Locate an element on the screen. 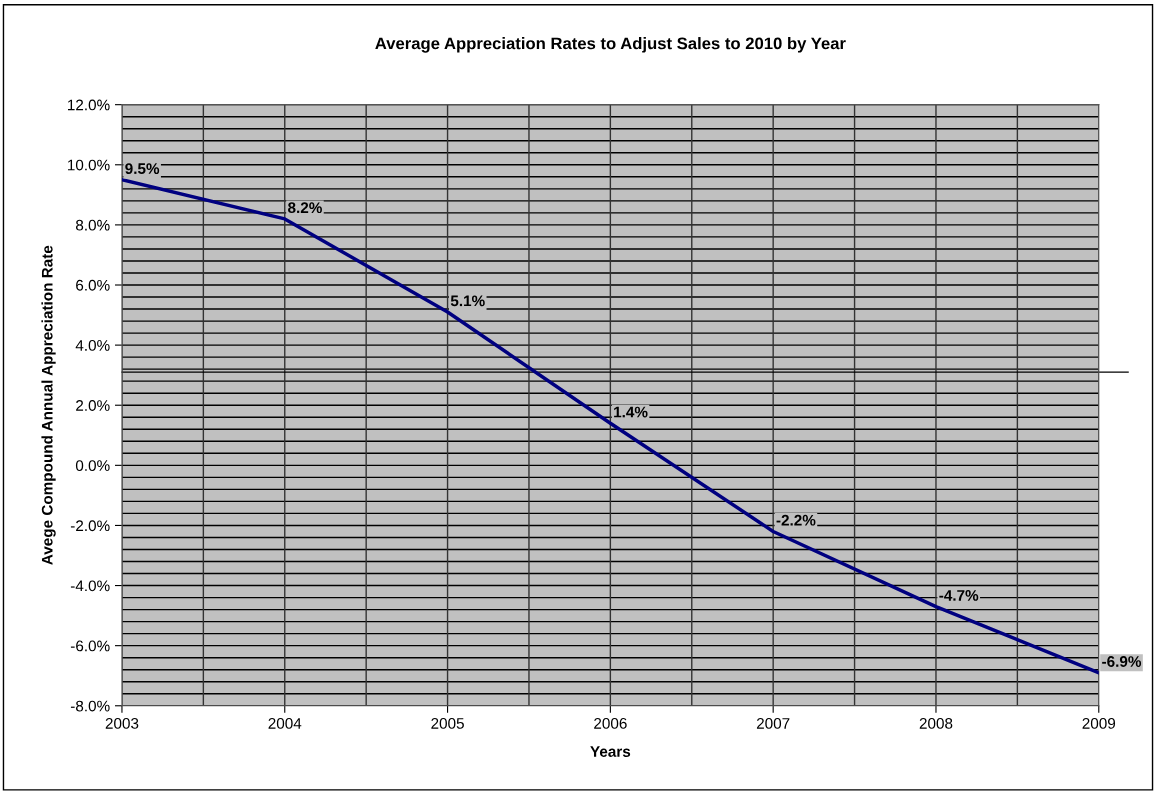 The image size is (1156, 793). y-tick-label: -6.0% is located at coordinates (90, 646).